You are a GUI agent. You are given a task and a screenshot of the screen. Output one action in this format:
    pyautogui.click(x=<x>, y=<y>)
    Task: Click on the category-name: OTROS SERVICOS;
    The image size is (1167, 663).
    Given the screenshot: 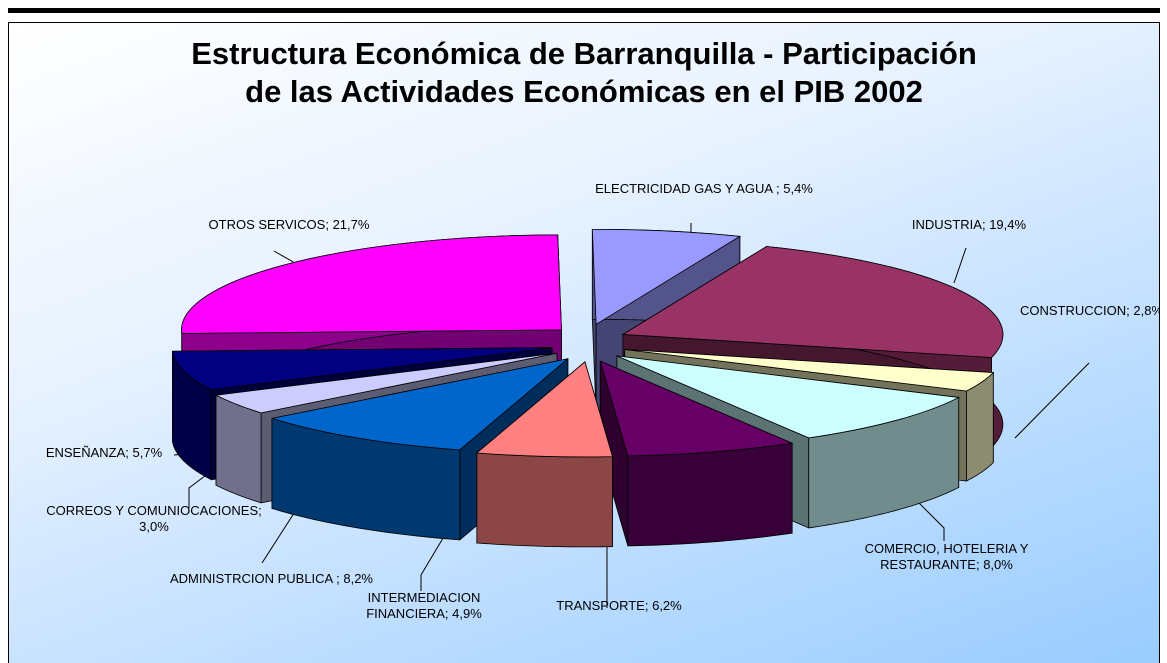 What is the action you would take?
    pyautogui.click(x=268, y=224)
    